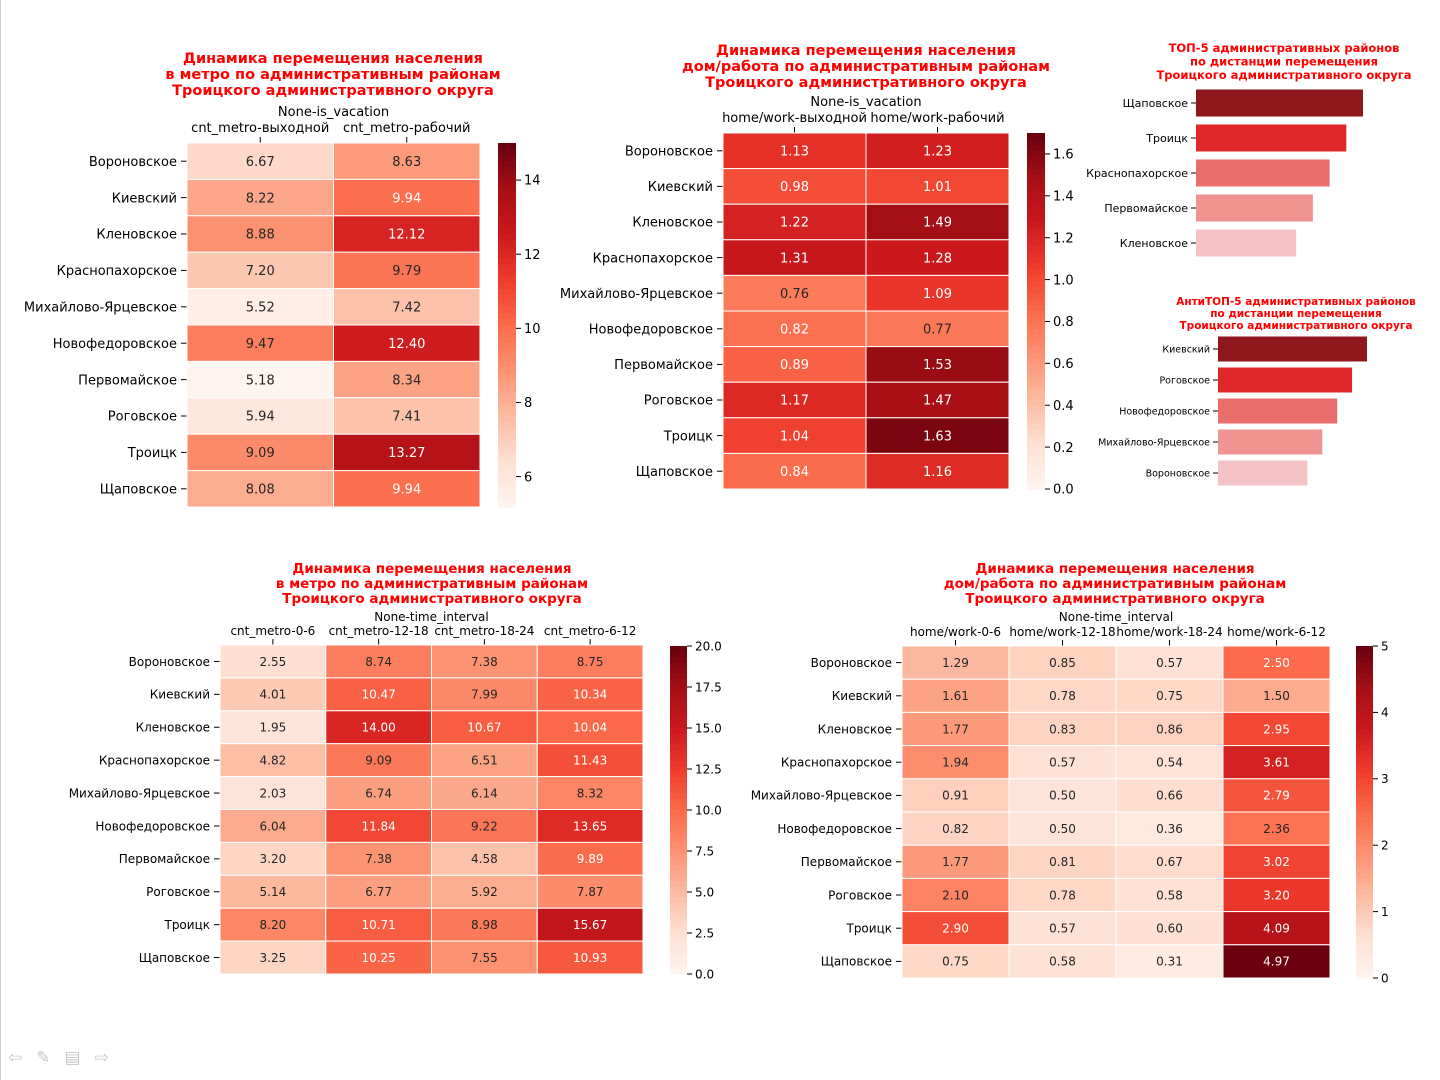  What do you see at coordinates (484, 760) in the screenshot?
I see `heatmap-cell-value: 6.51` at bounding box center [484, 760].